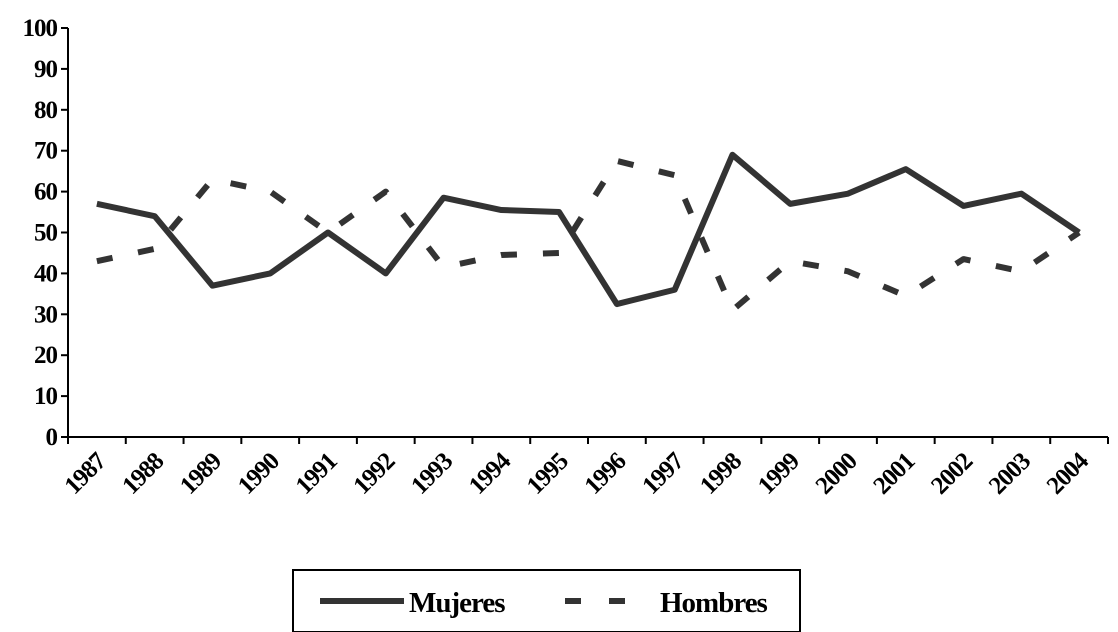  Describe the element at coordinates (490, 473) in the screenshot. I see `x-tick-label: 1994` at that location.